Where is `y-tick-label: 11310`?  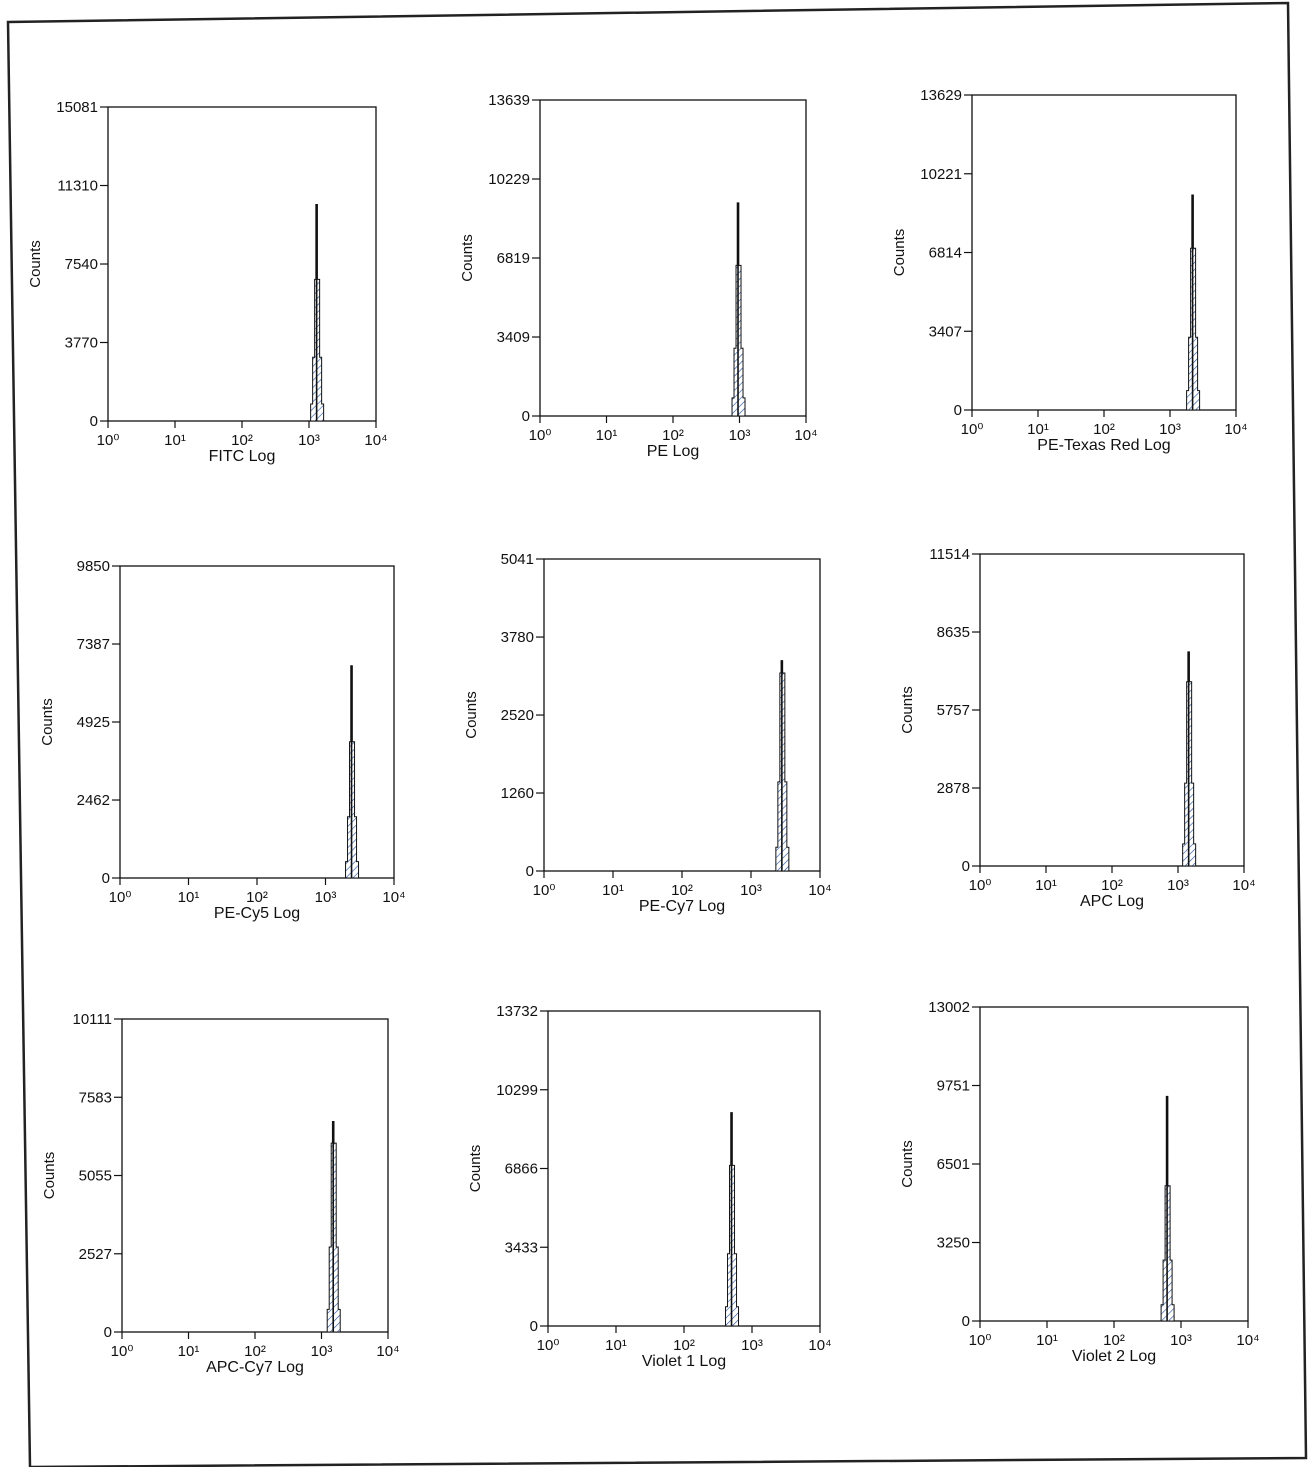 y-tick-label: 11310 is located at coordinates (77, 186).